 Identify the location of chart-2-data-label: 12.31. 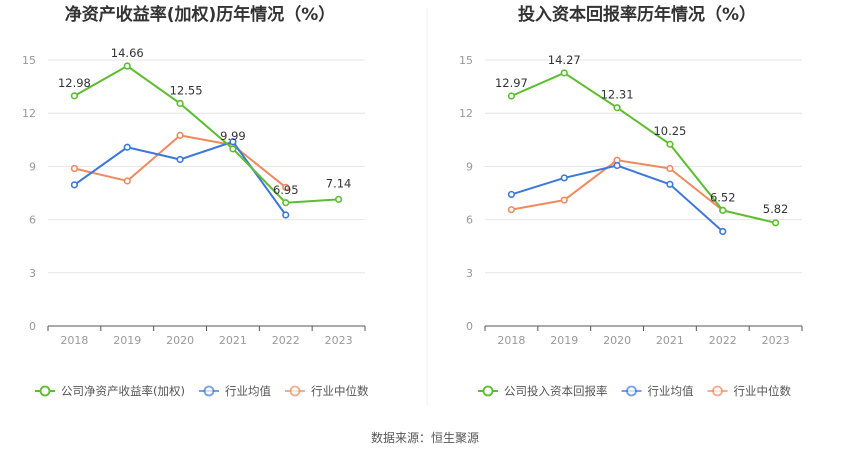
(617, 95).